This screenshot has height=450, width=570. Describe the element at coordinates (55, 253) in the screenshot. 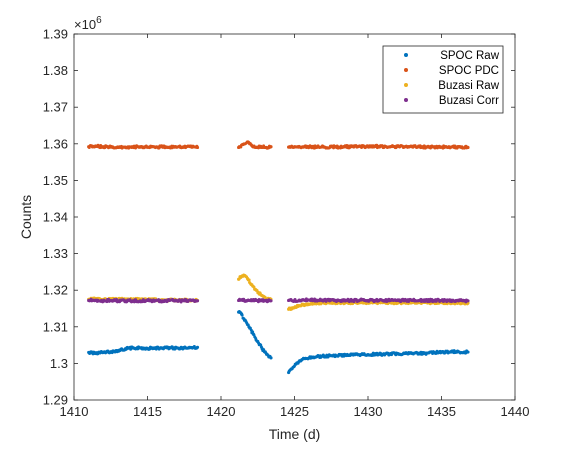

I see `y-tick-label: 1.33` at that location.